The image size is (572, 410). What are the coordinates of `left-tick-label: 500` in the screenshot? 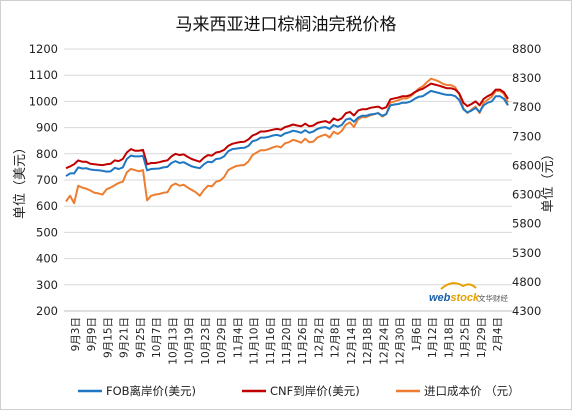 It's located at (47, 232).